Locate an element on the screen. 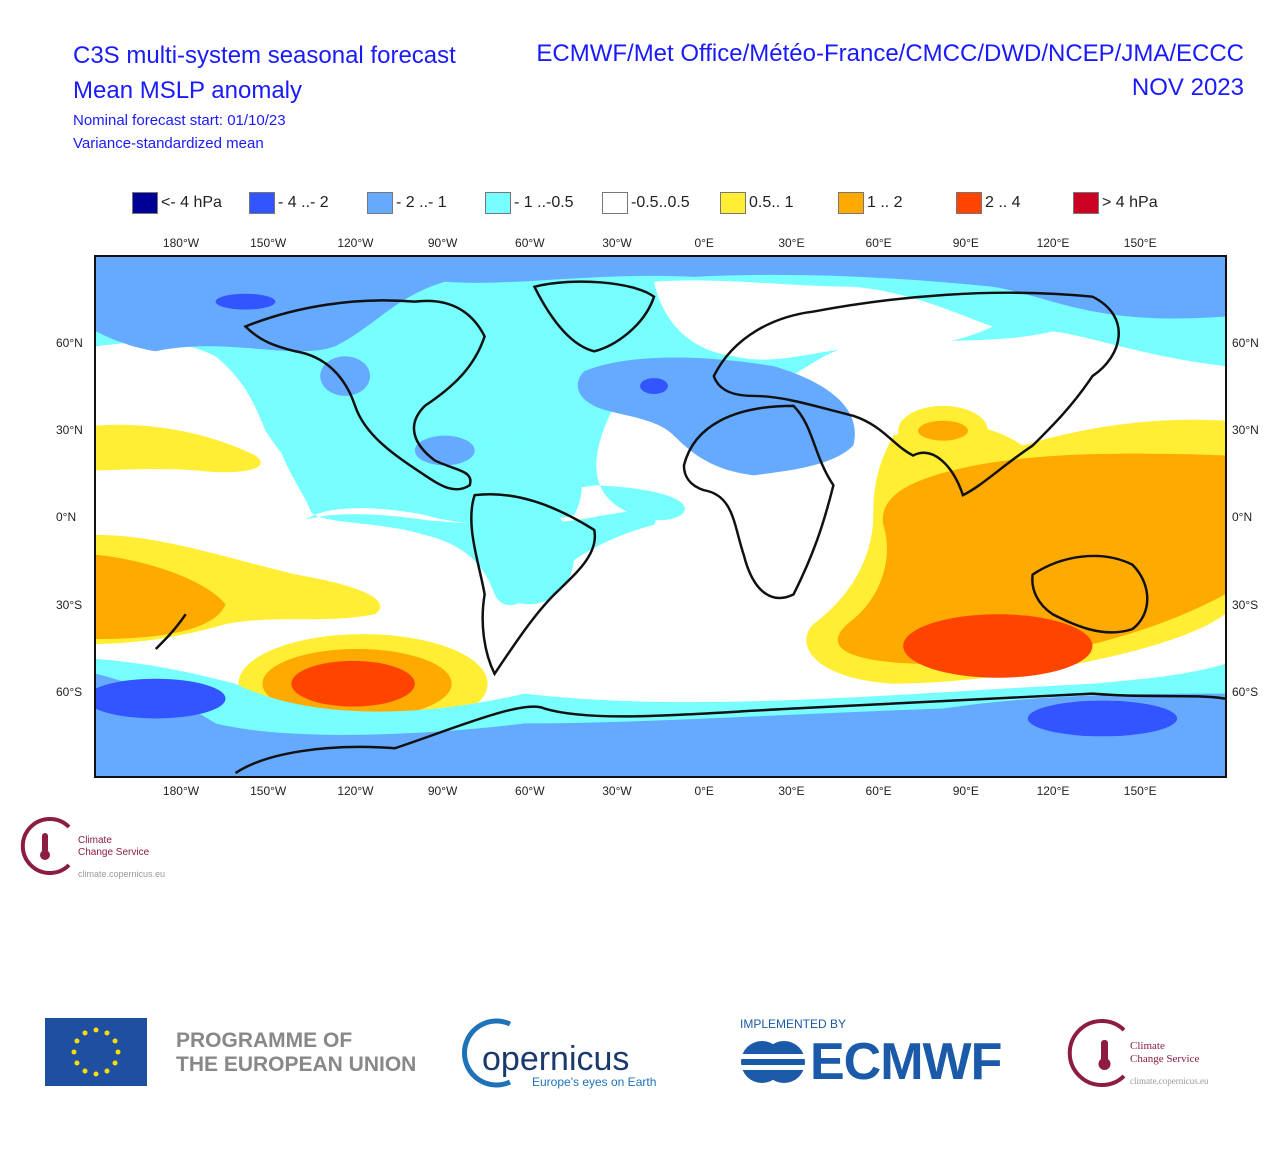 Image resolution: width=1280 pixels, height=1152 pixels. legend-item: - 1 ..-0.5 is located at coordinates (529, 203).